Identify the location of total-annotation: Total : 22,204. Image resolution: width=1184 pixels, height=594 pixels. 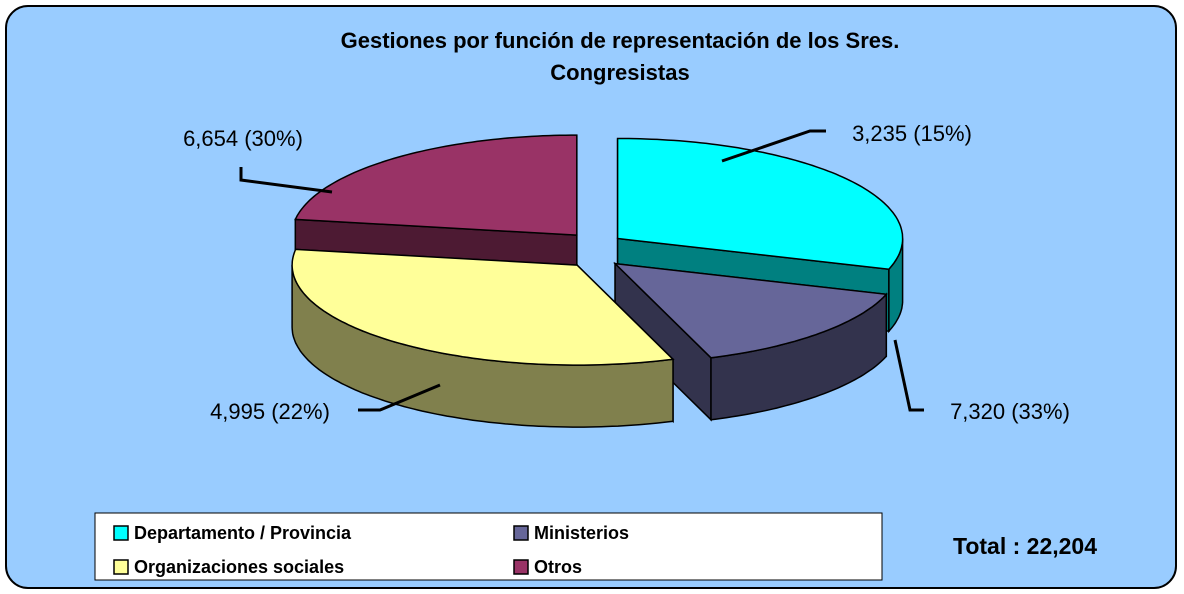
(1025, 546).